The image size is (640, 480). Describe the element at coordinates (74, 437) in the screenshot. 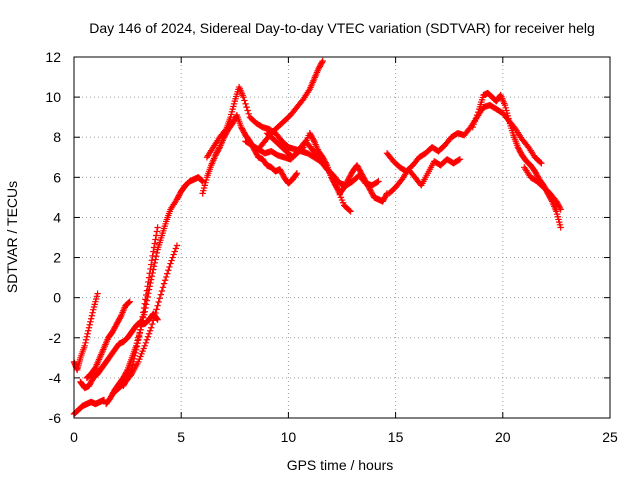

I see `x-tick-label: 0` at that location.